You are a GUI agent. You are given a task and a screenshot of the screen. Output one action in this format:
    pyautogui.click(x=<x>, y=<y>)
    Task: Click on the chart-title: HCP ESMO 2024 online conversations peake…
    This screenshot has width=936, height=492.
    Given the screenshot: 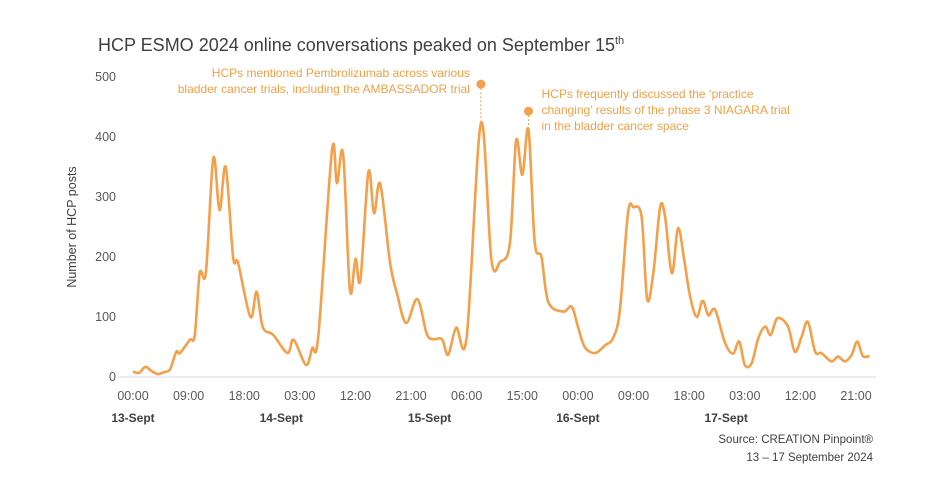 What is the action you would take?
    pyautogui.click(x=361, y=45)
    